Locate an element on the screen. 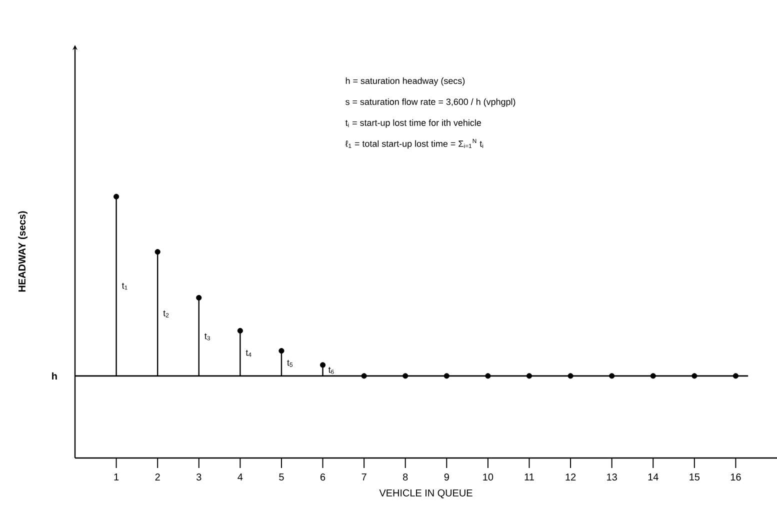 The image size is (777, 521). text: ℓ$_{1}$ = total start-up lost time = Σ$_{i=1}$$^{N}$ t$_{i}$ is located at coordinates (414, 143).